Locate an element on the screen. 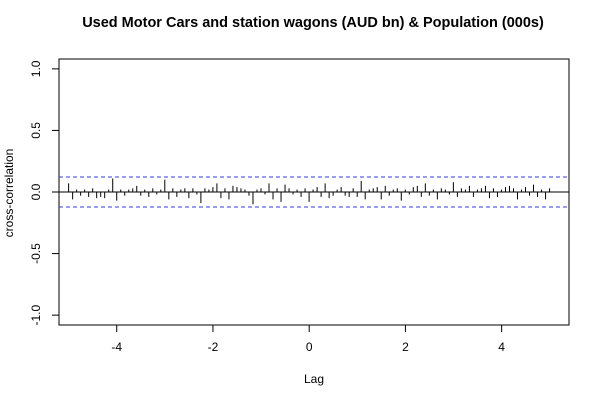 The image size is (600, 400). x-tick-label: 4 is located at coordinates (501, 347).